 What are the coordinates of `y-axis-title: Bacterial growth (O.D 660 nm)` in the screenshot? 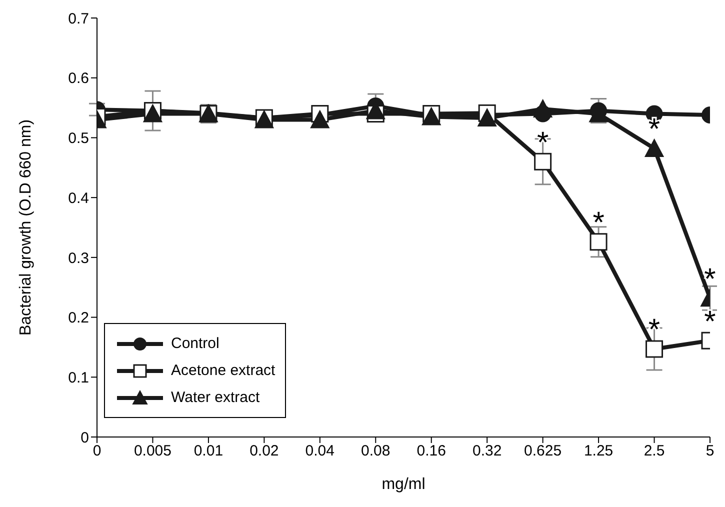 It's located at (26, 227).